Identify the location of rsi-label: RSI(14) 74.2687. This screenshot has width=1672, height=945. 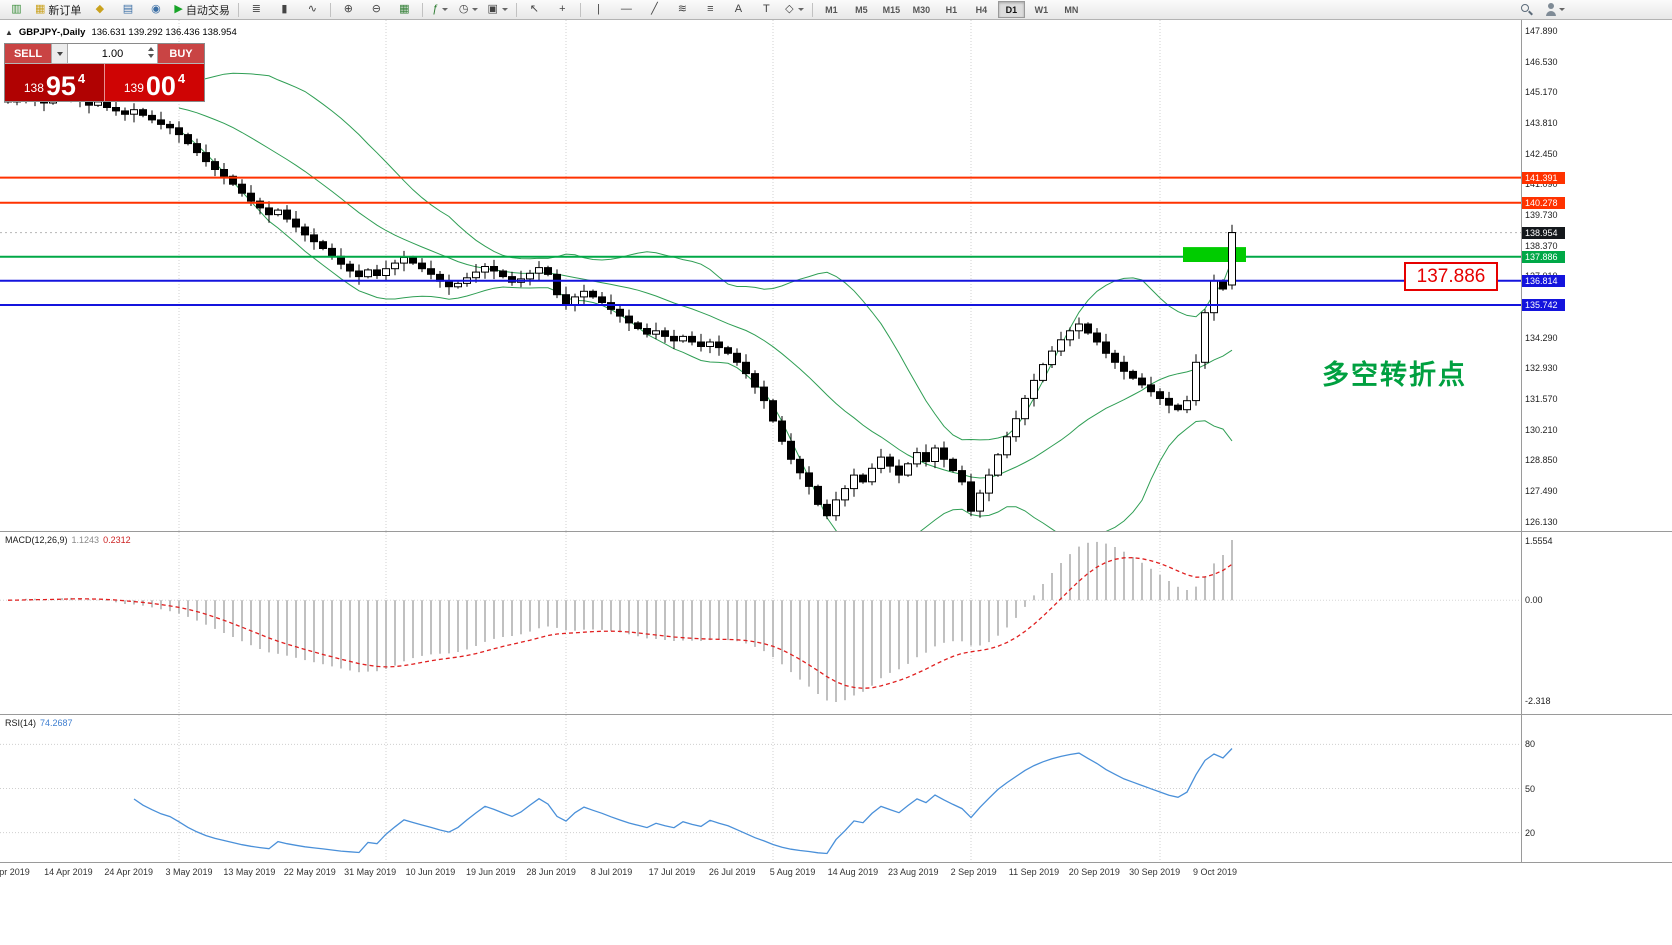
(39, 723).